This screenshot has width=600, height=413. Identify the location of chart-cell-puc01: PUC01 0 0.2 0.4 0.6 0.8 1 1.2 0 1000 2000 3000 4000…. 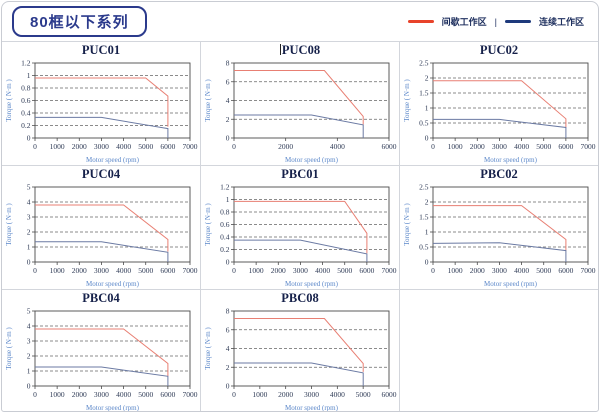
(101, 104).